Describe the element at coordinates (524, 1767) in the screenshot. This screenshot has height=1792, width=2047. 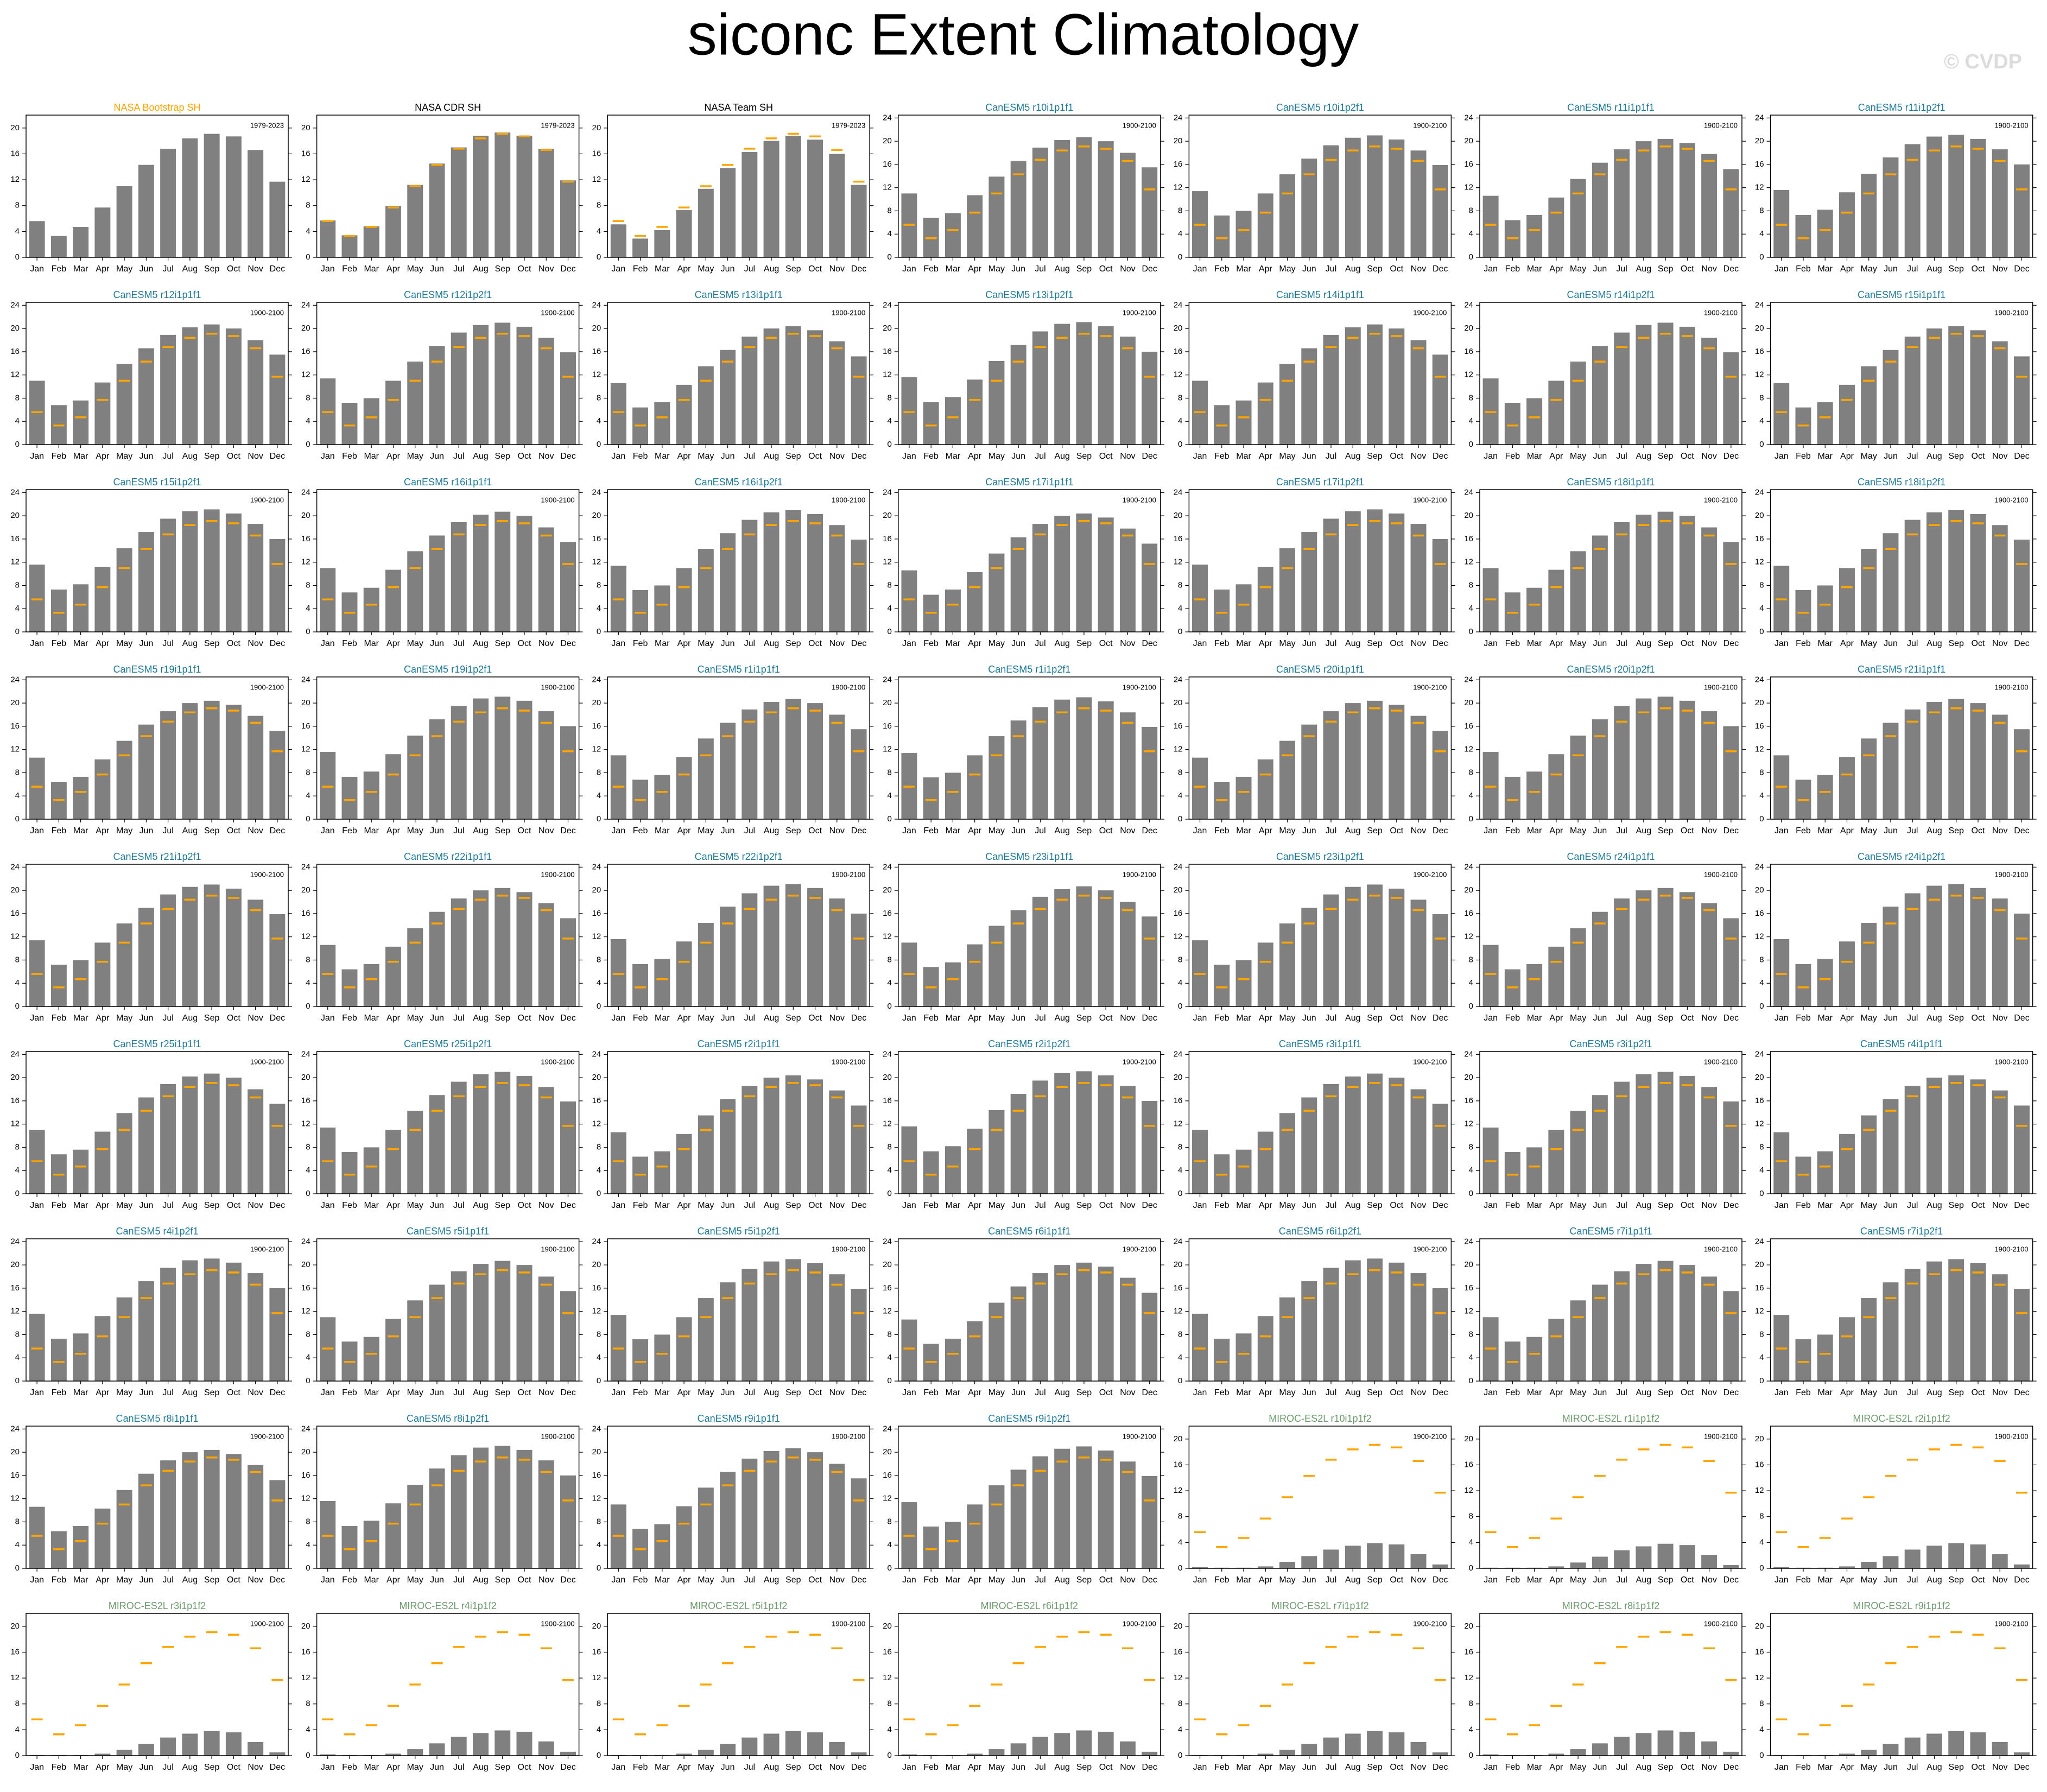
I see `x-tick-label: Oct` at that location.